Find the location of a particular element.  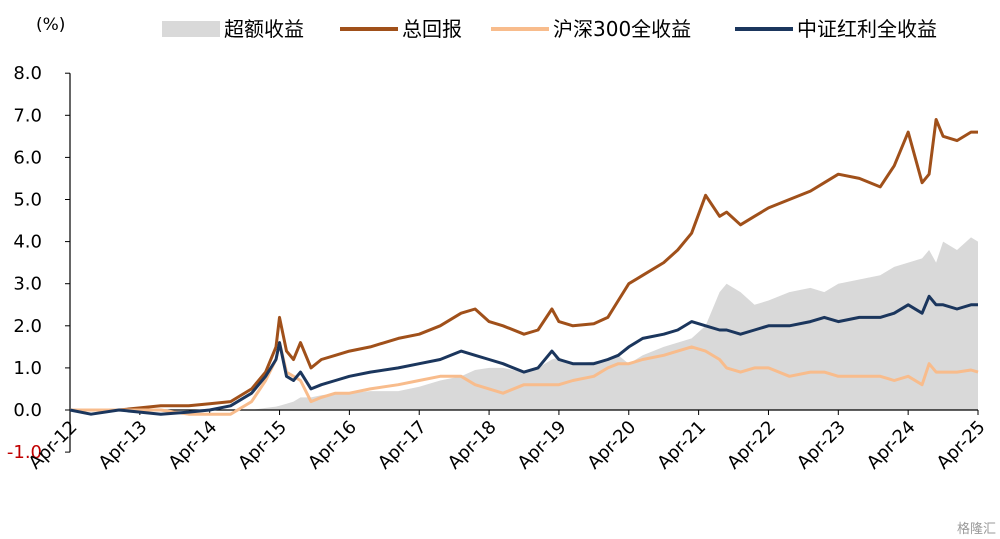

legend: 超额收益 总回报 沪深300全收益 中证红利全收益 is located at coordinates (549, 29).